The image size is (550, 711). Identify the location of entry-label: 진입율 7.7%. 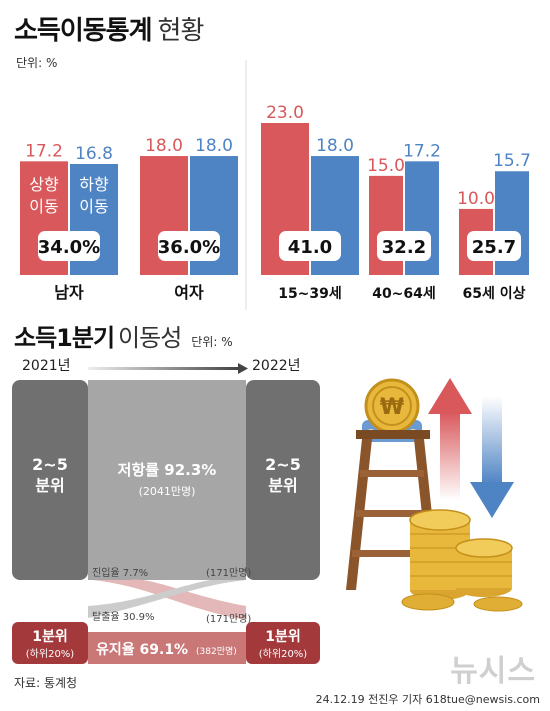
(120, 572).